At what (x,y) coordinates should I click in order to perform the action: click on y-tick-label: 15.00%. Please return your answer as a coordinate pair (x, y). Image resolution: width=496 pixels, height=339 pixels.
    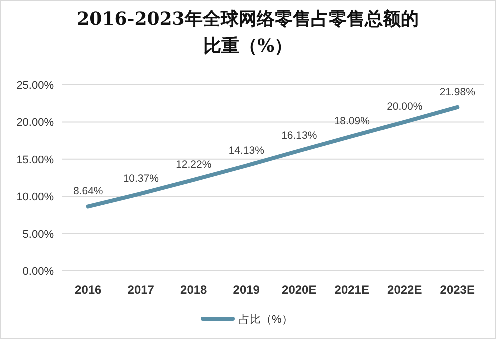
    Looking at the image, I should click on (35, 160).